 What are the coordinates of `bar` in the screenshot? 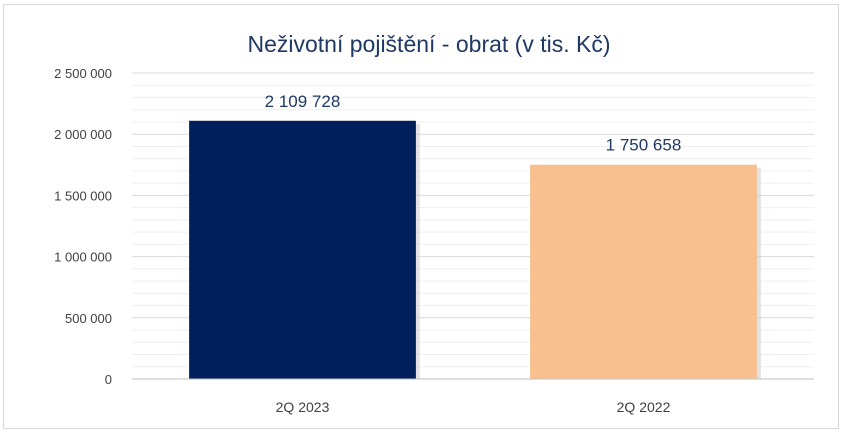 It's located at (643, 271).